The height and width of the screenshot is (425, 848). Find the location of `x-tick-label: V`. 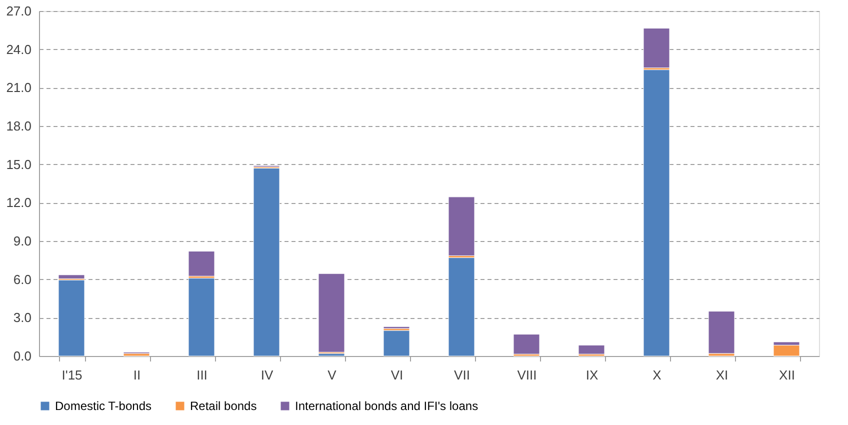

x-tick-label: V is located at coordinates (332, 375).